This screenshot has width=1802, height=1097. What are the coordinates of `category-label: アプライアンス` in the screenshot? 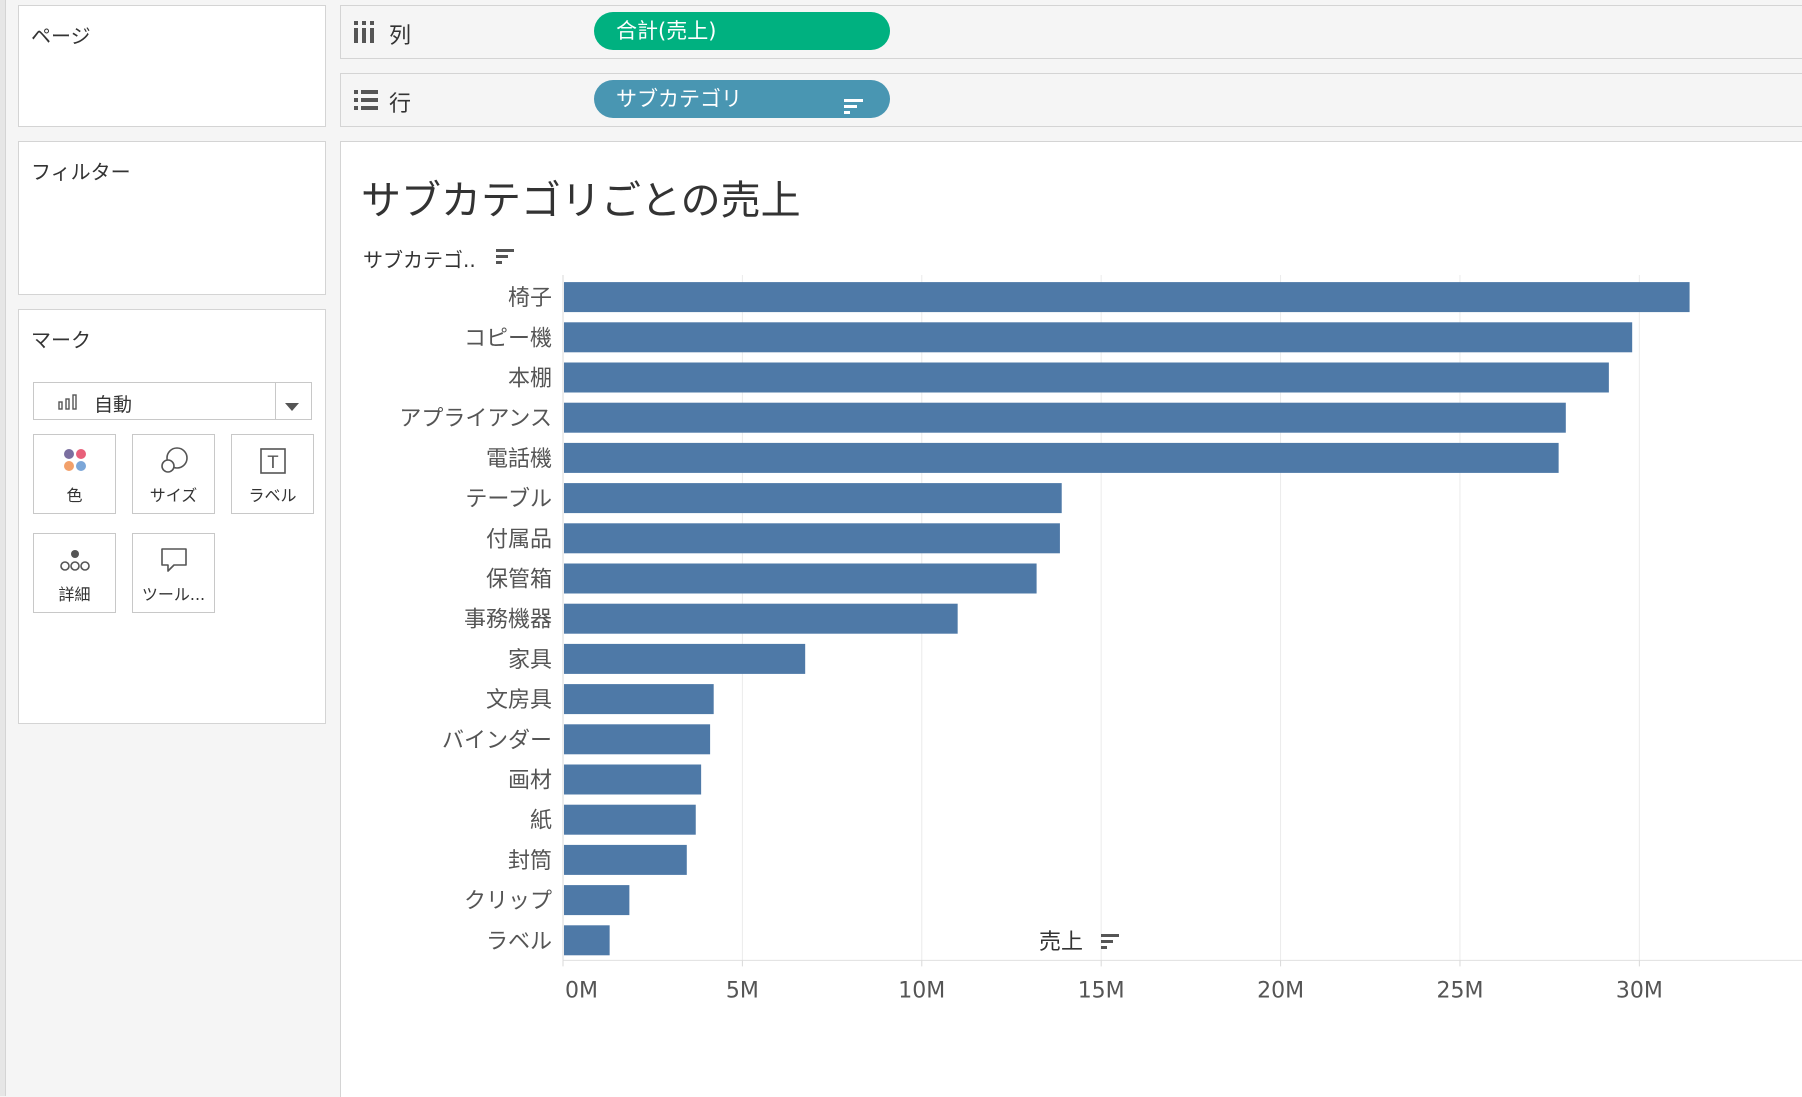 It's located at (475, 419).